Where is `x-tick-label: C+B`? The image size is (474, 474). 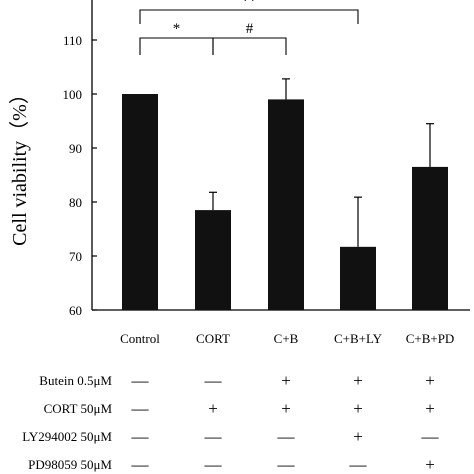 x-tick-label: C+B is located at coordinates (286, 338).